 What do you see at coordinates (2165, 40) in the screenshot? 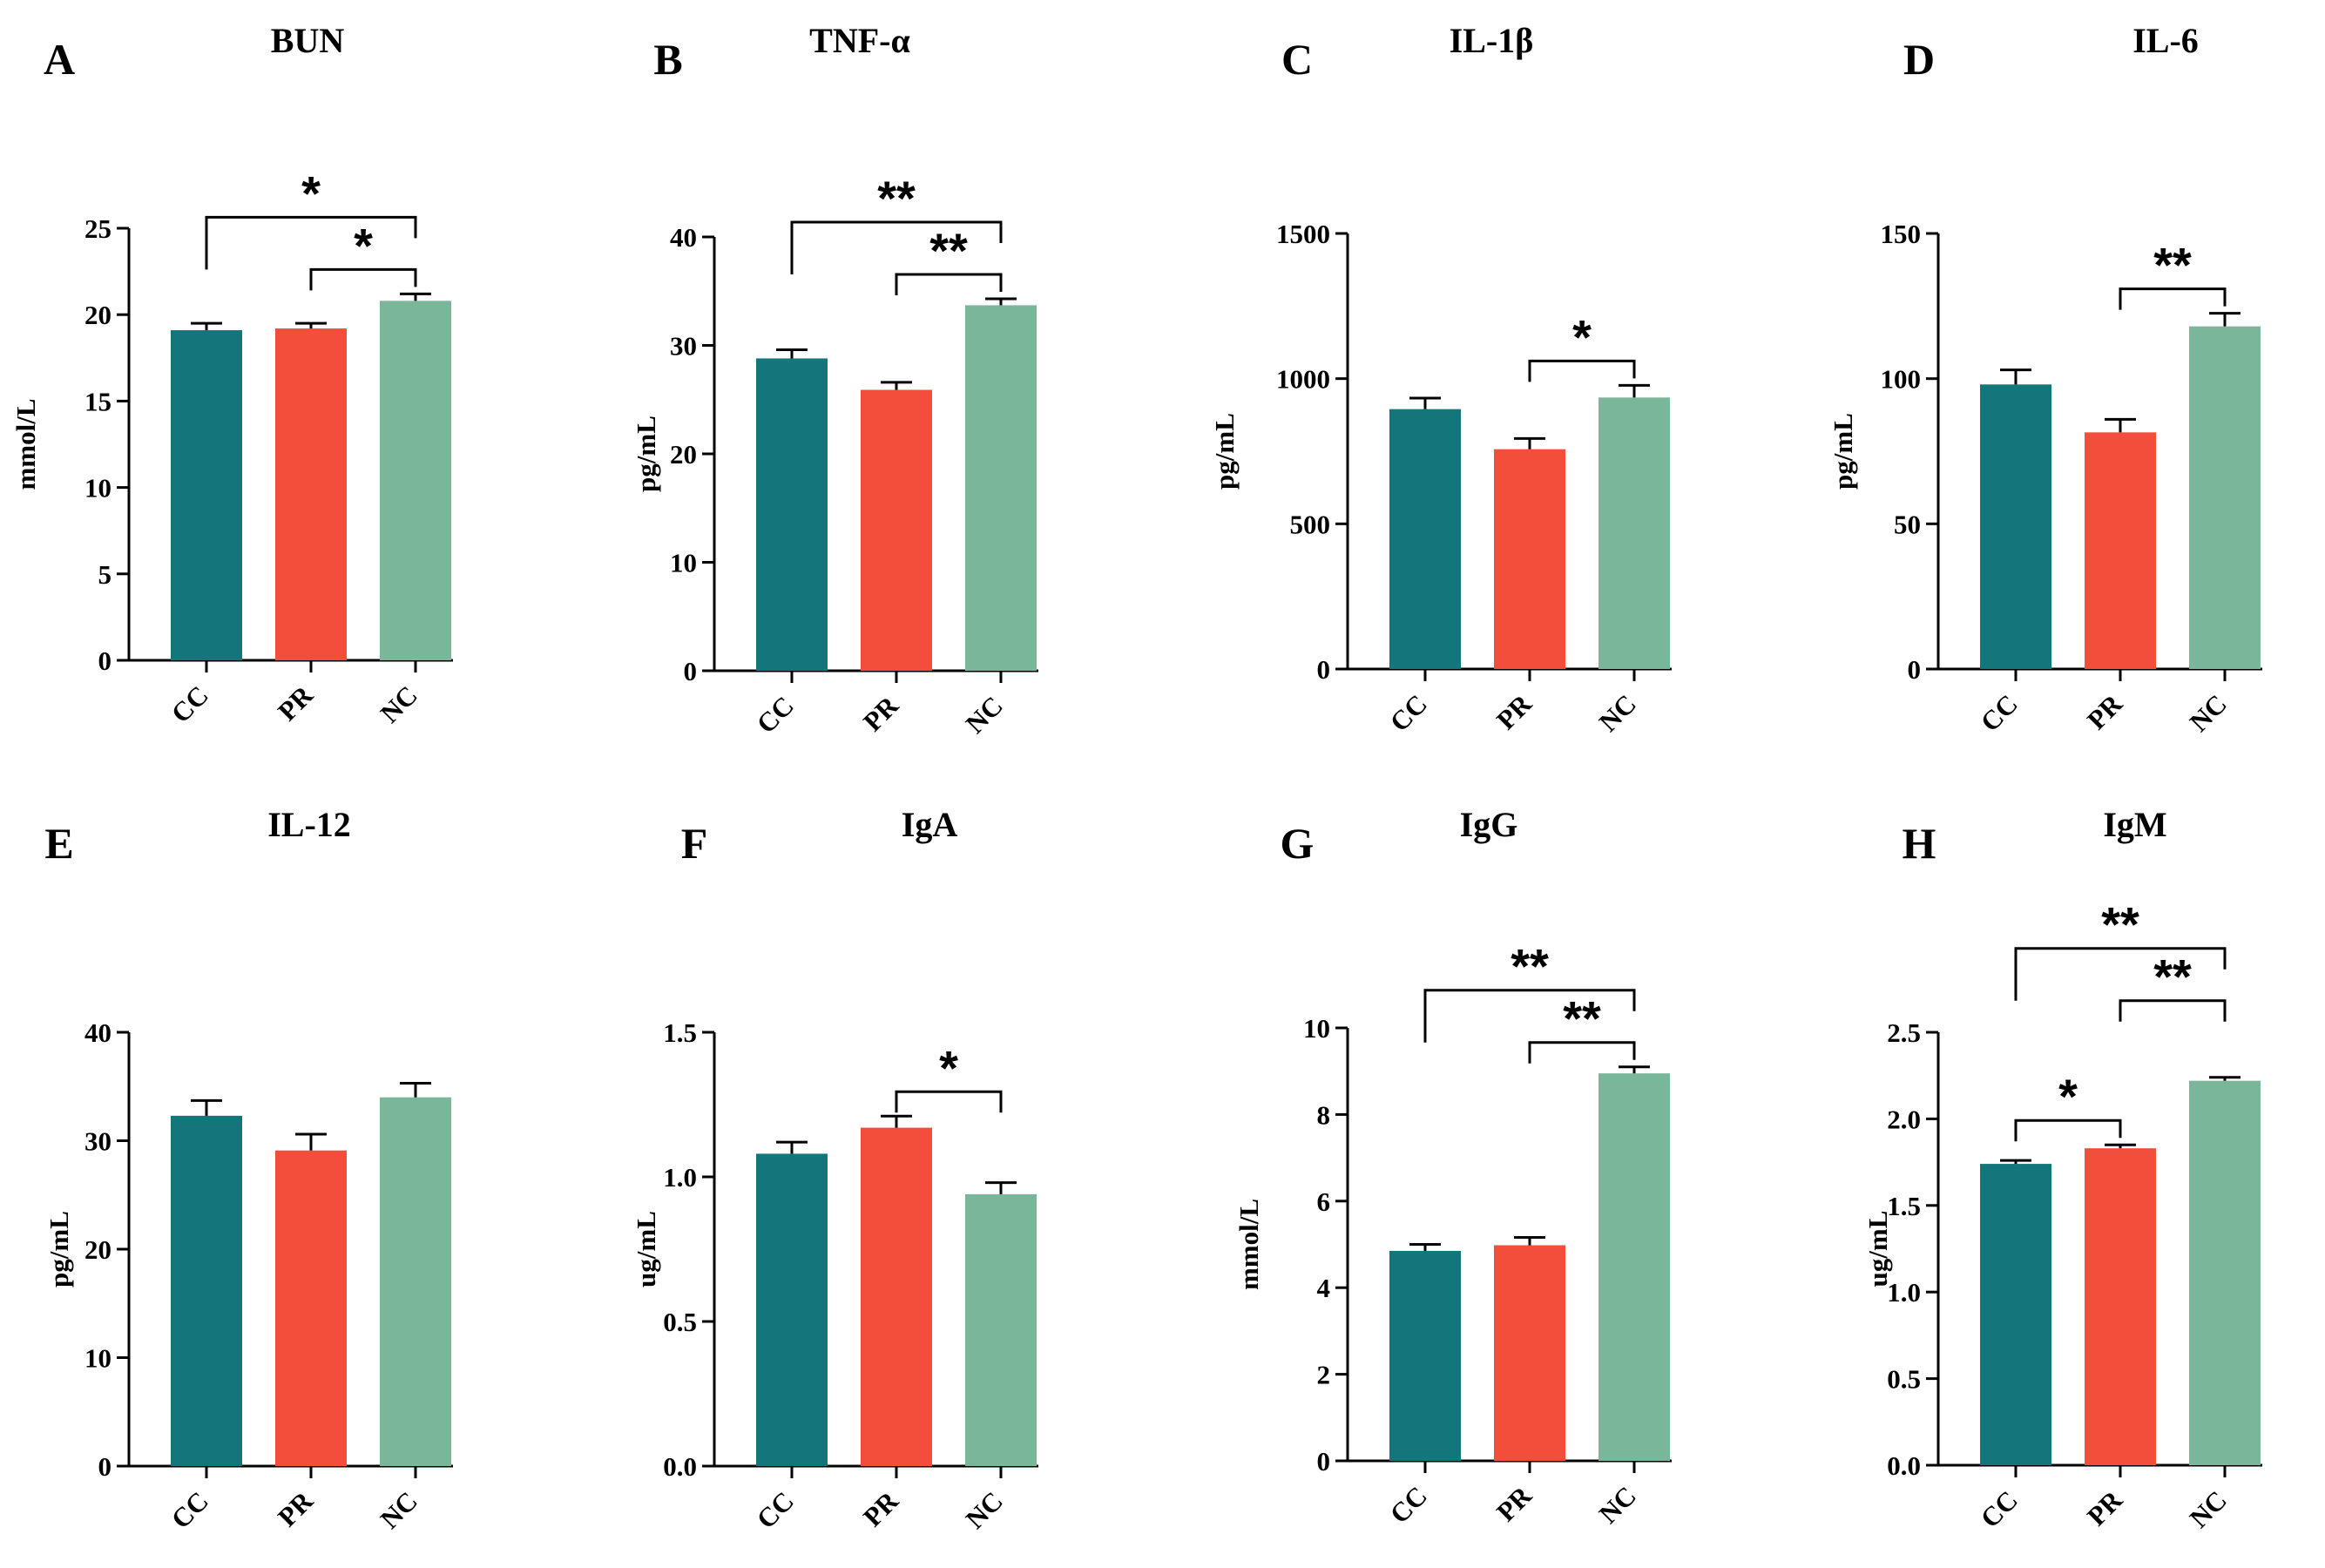
I see `chart-title: IL-6` at bounding box center [2165, 40].